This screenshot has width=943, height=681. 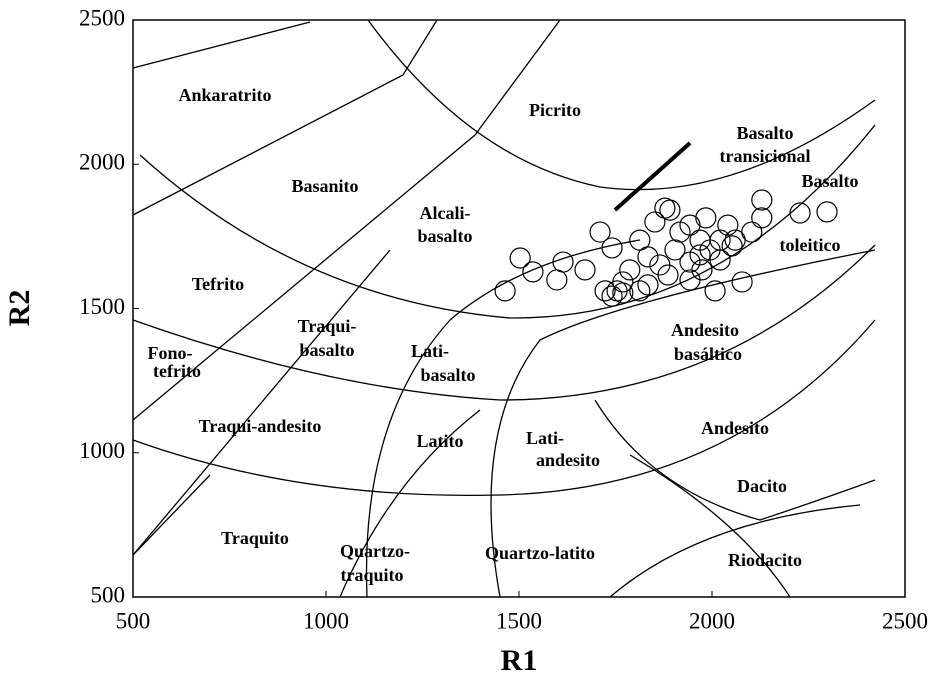 What do you see at coordinates (712, 620) in the screenshot?
I see `x-tick-label: 2000` at bounding box center [712, 620].